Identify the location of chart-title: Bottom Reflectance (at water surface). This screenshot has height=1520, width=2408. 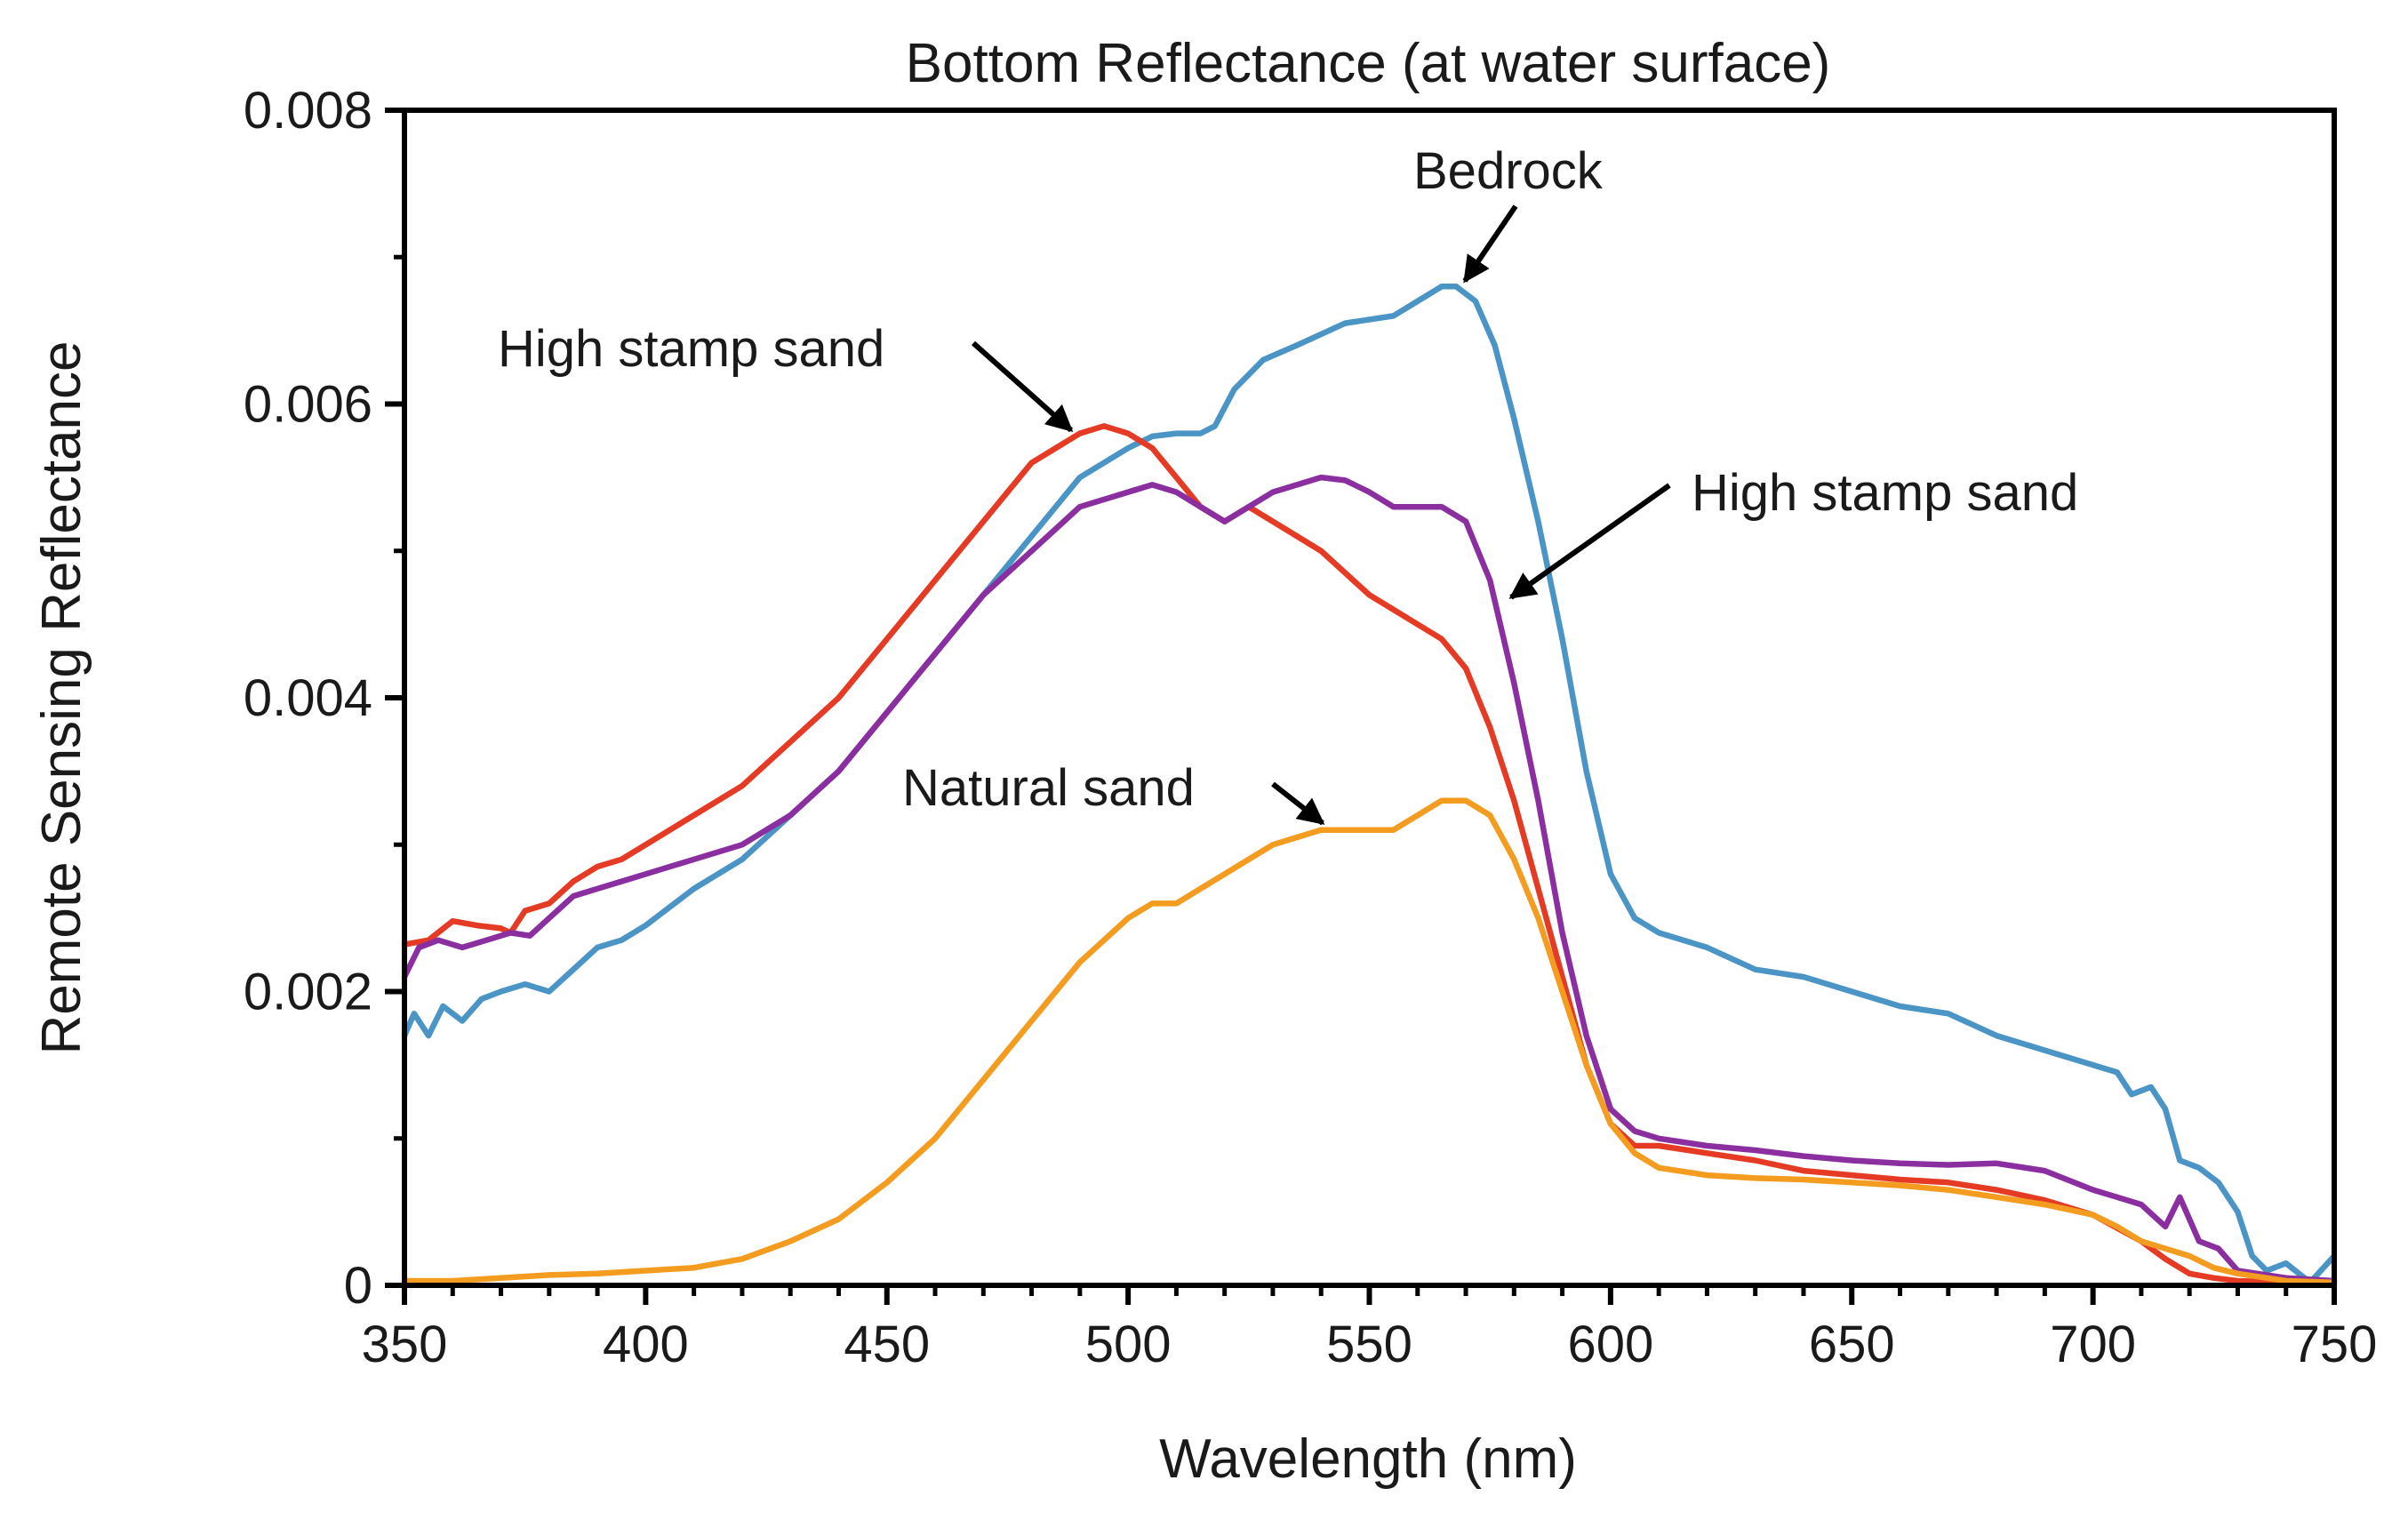
(1368, 63).